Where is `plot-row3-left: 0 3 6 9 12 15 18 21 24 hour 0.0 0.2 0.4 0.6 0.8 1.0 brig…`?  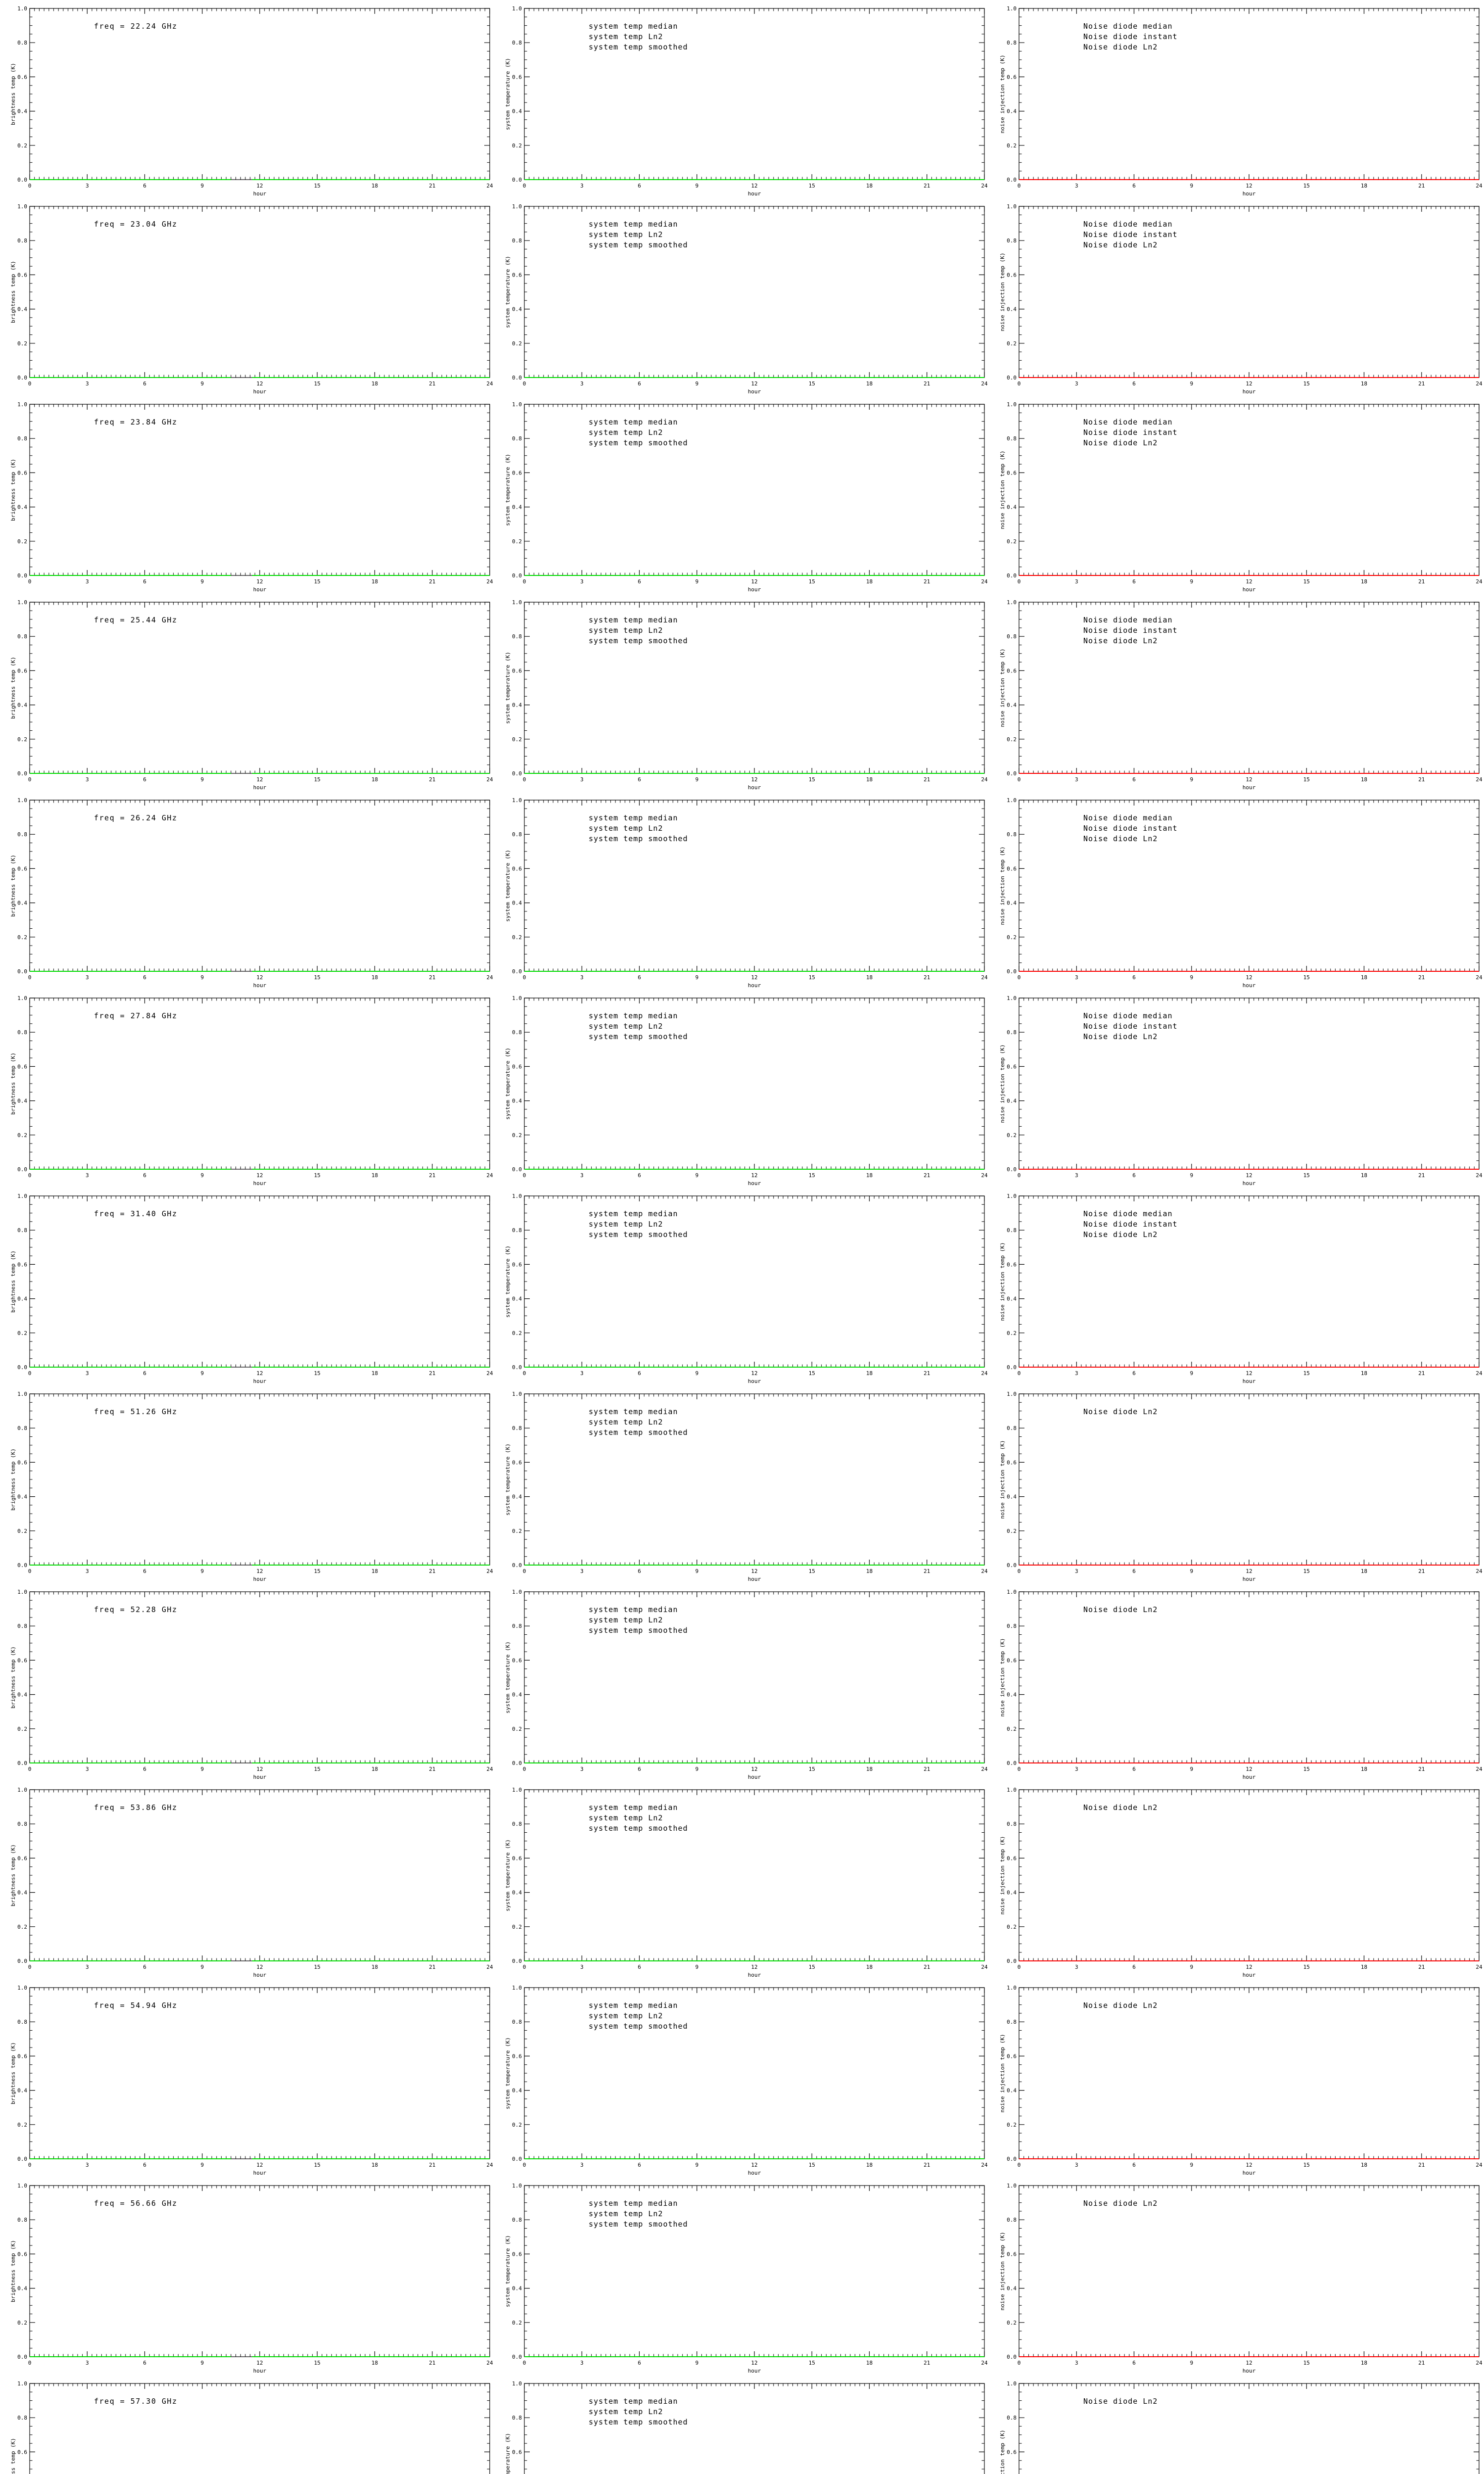 plot-row3-left: 0 3 6 9 12 15 18 21 24 hour 0.0 0.2 0.4 0.6 0.8 1.0 brig… is located at coordinates (251, 497).